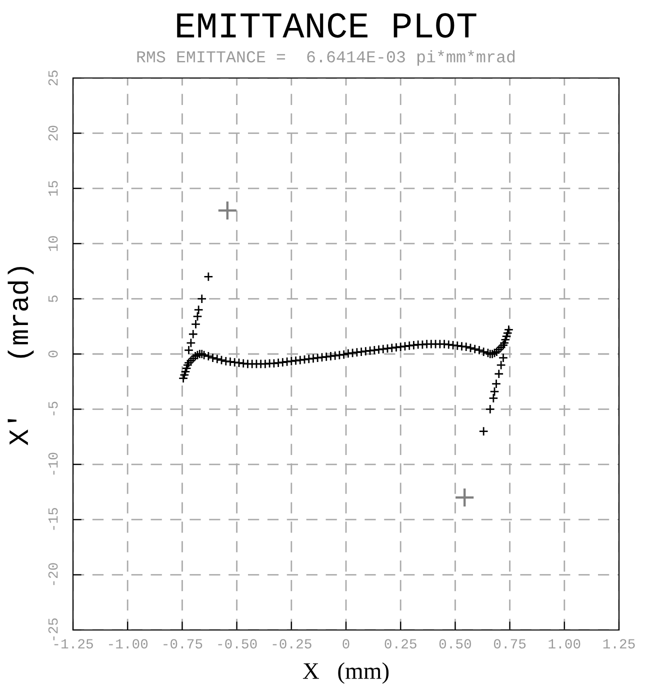 Image resolution: width=652 pixels, height=693 pixels. Describe the element at coordinates (237, 644) in the screenshot. I see `x-tick-label: -0.50` at that location.